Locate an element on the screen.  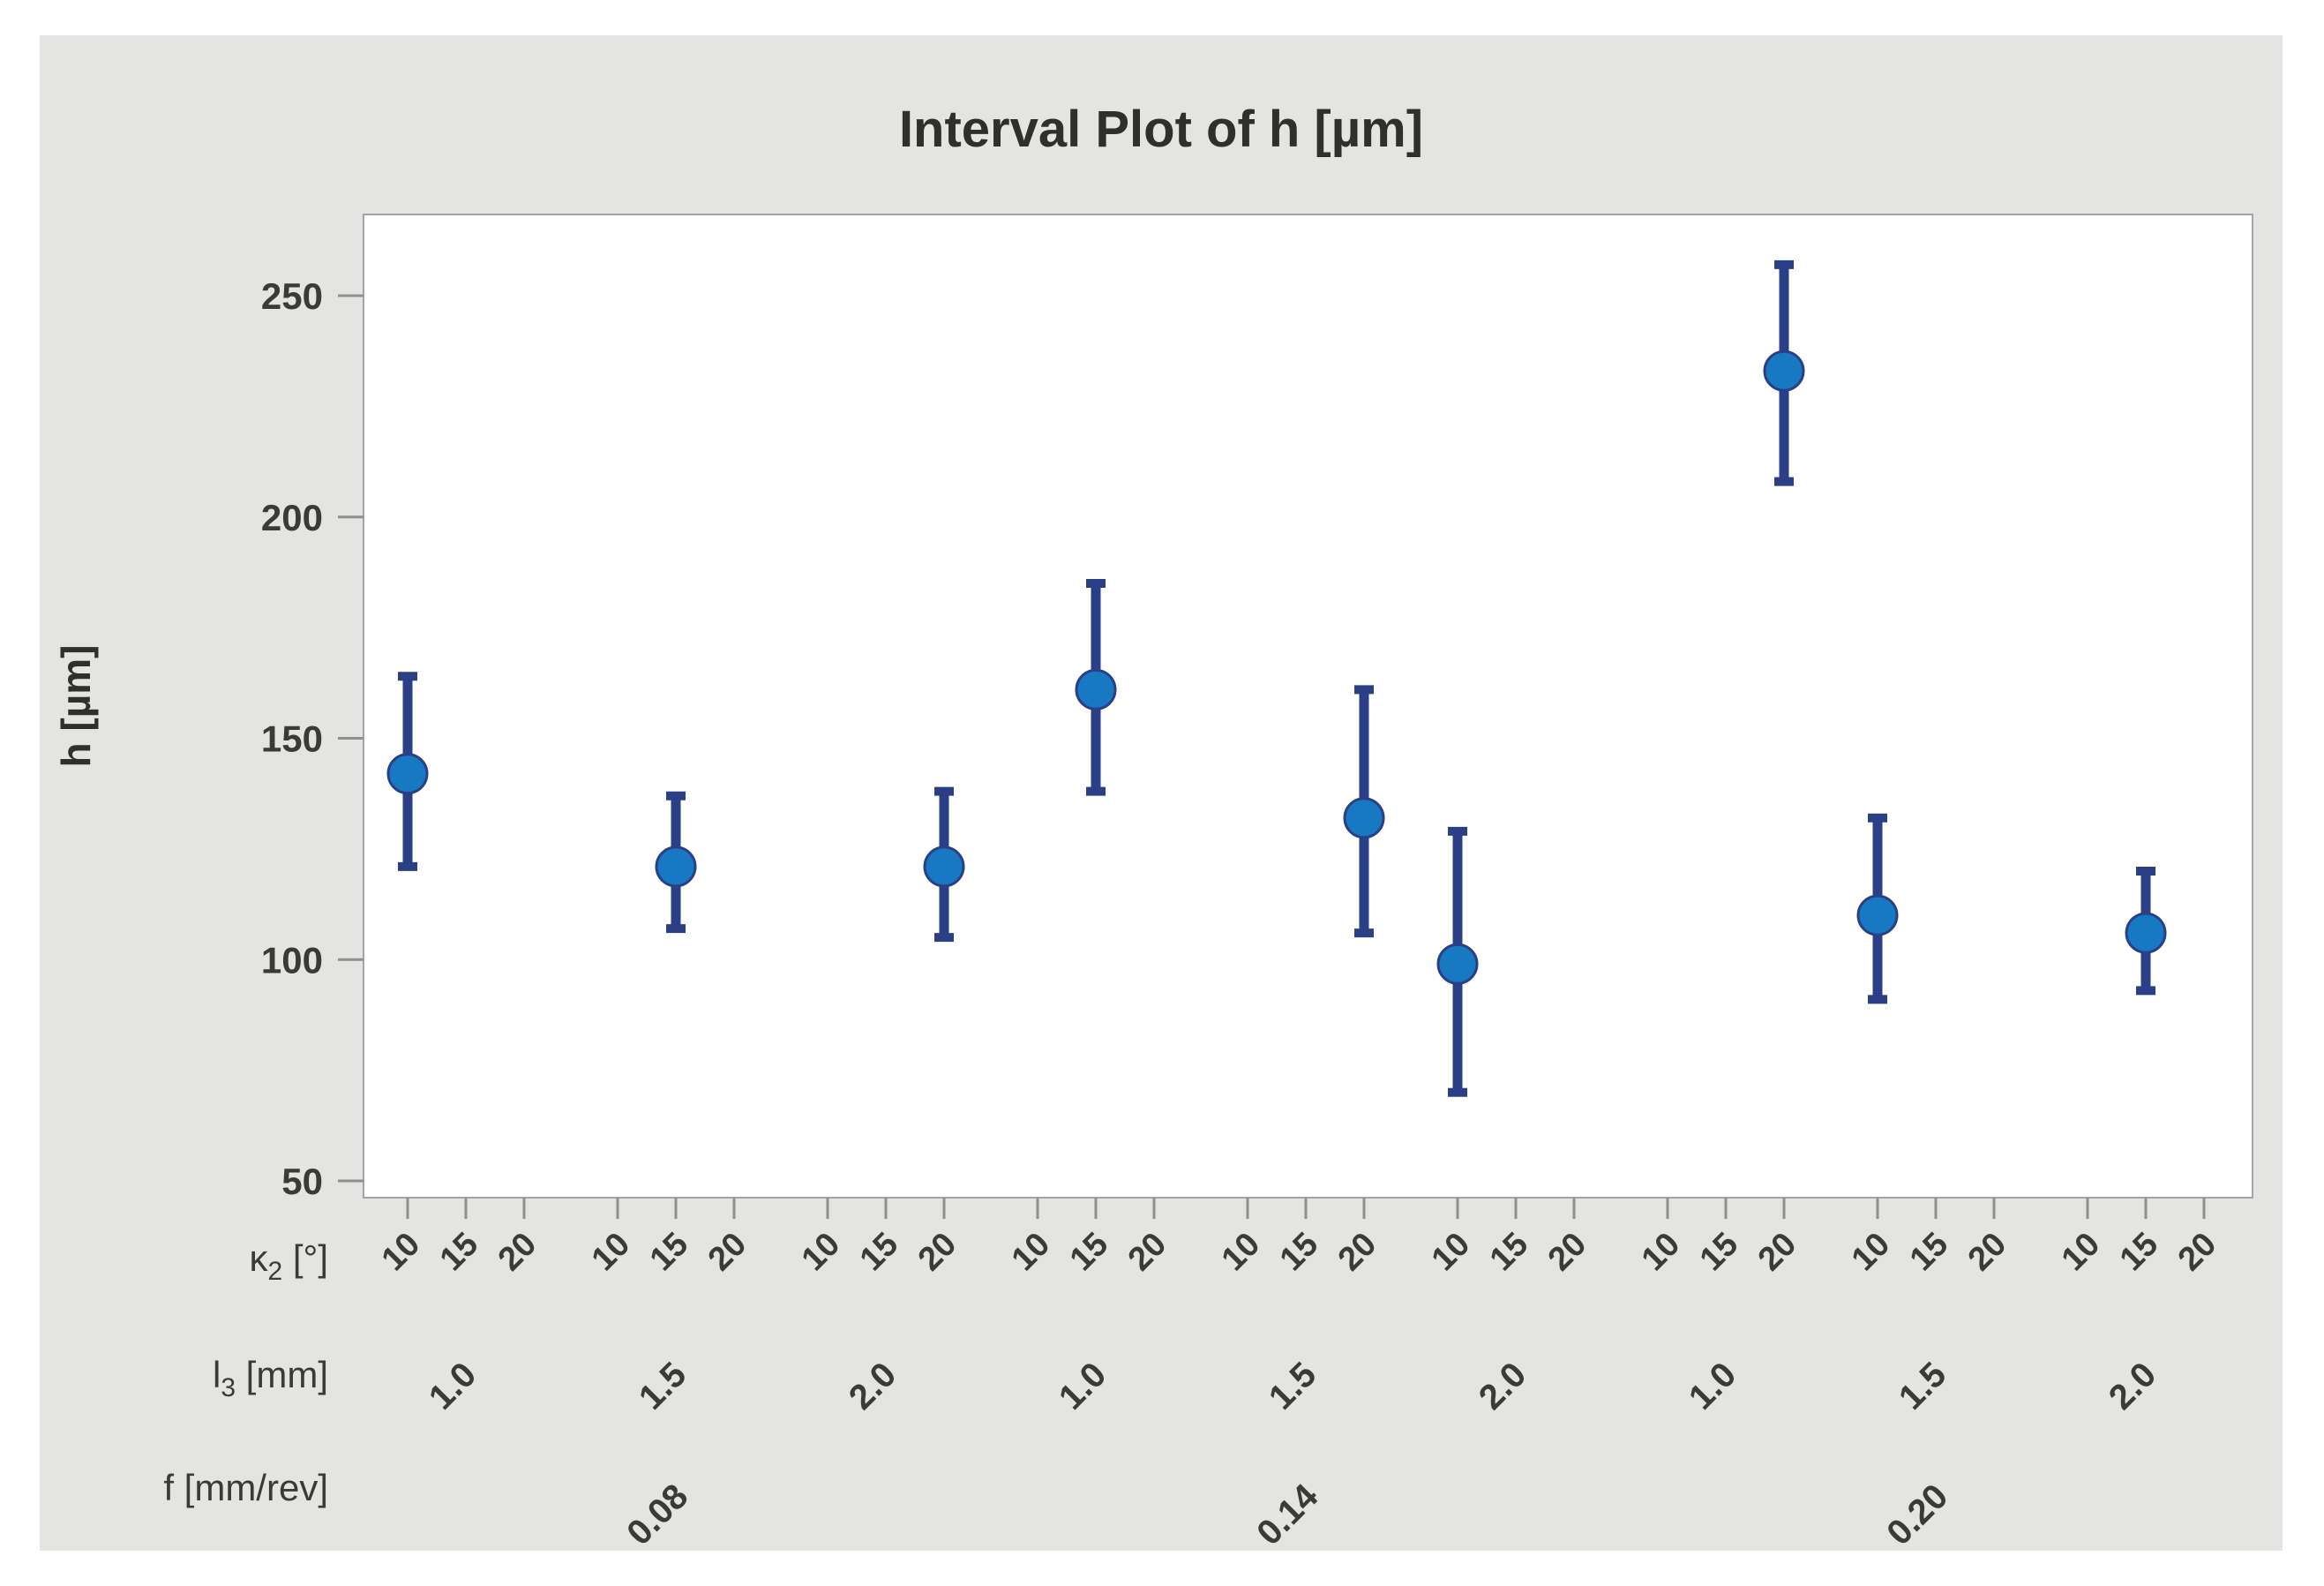
factor-row-label: f [mm/rev] is located at coordinates (245, 1487).